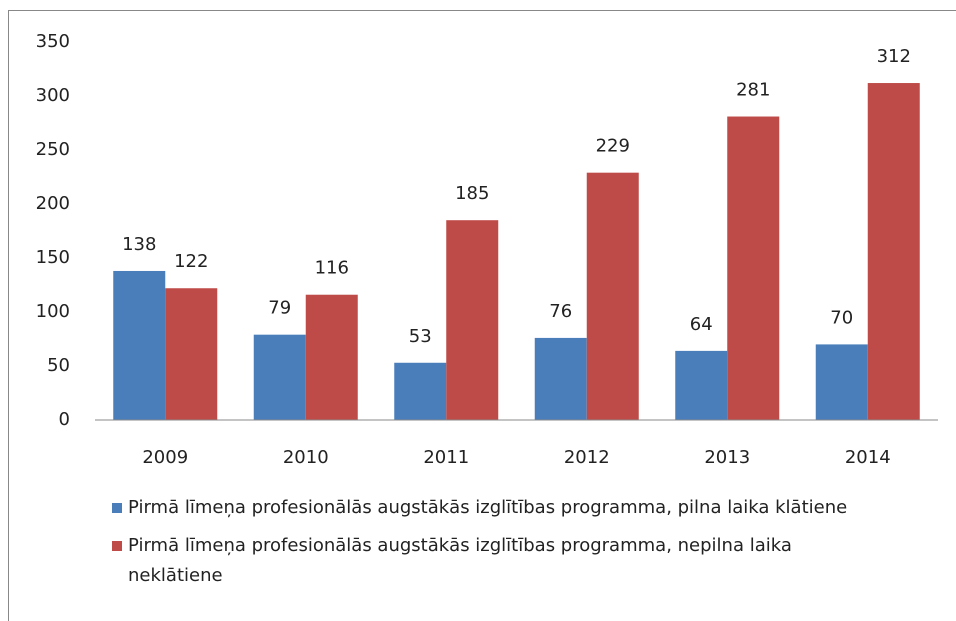 This screenshot has width=956, height=621. What do you see at coordinates (420, 336) in the screenshot?
I see `data-label: 53` at bounding box center [420, 336].